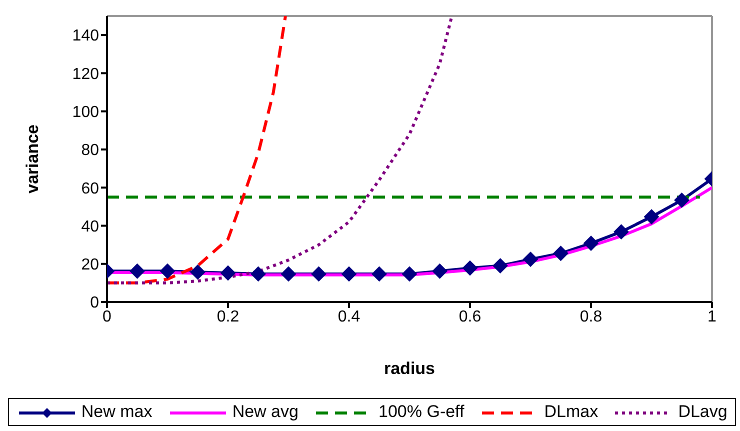 The height and width of the screenshot is (431, 740). I want to click on x-tick-label: 0, so click(107, 317).